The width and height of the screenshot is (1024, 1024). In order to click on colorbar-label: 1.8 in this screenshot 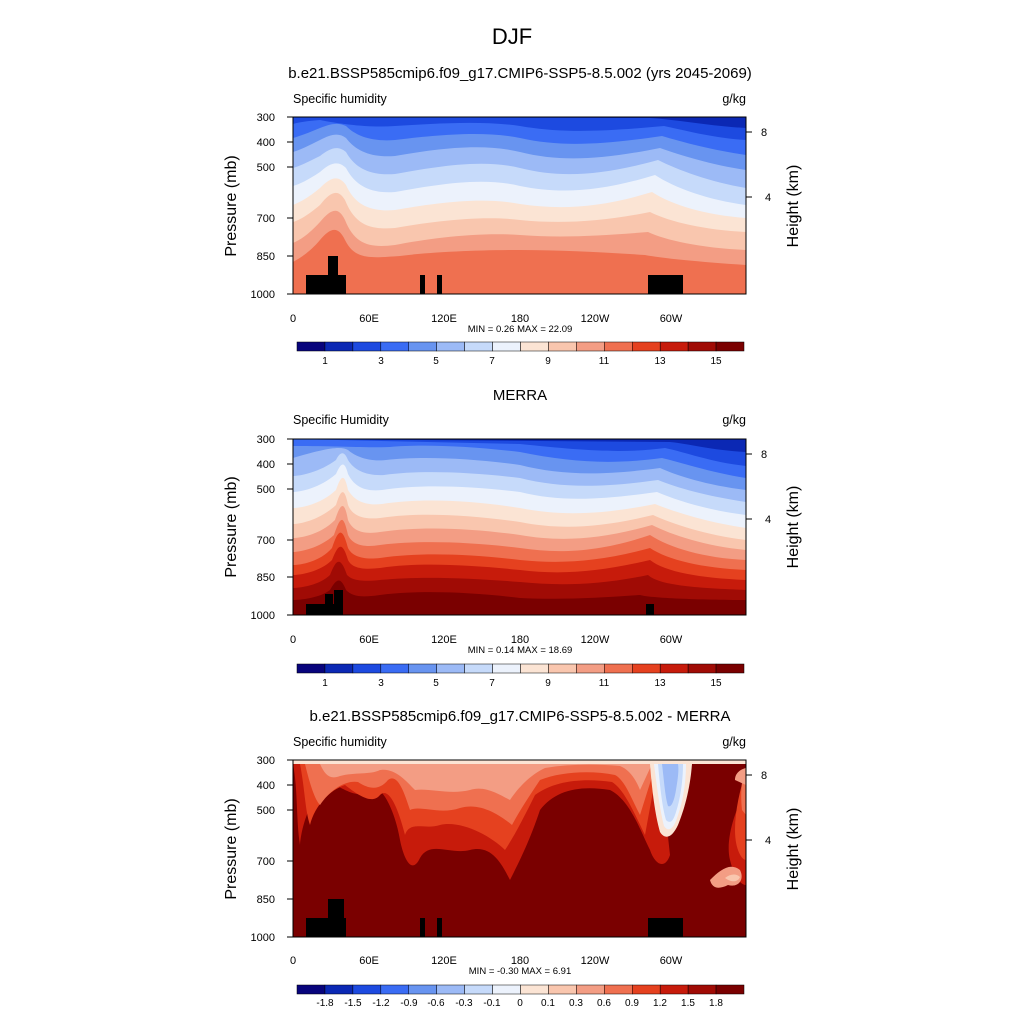, I will do `click(716, 1003)`.